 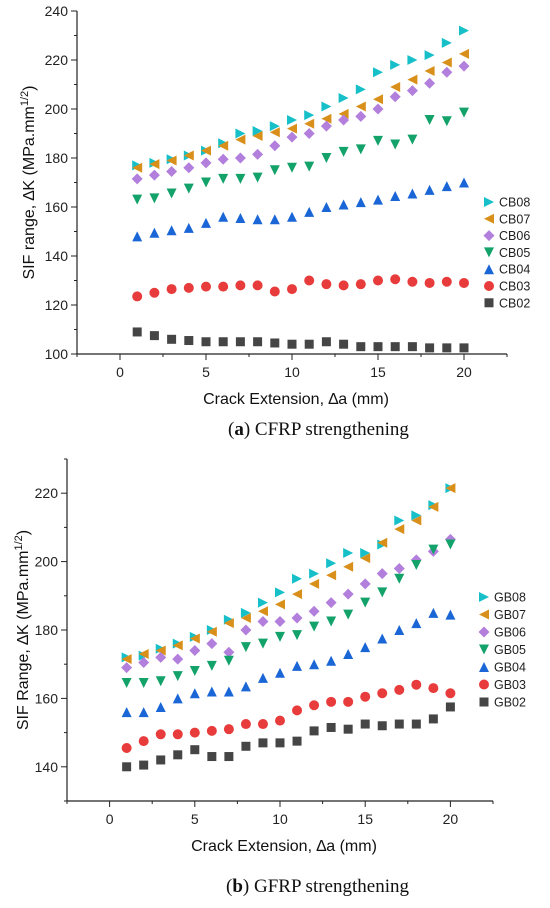 What do you see at coordinates (514, 203) in the screenshot?
I see `legend-label: CB08` at bounding box center [514, 203].